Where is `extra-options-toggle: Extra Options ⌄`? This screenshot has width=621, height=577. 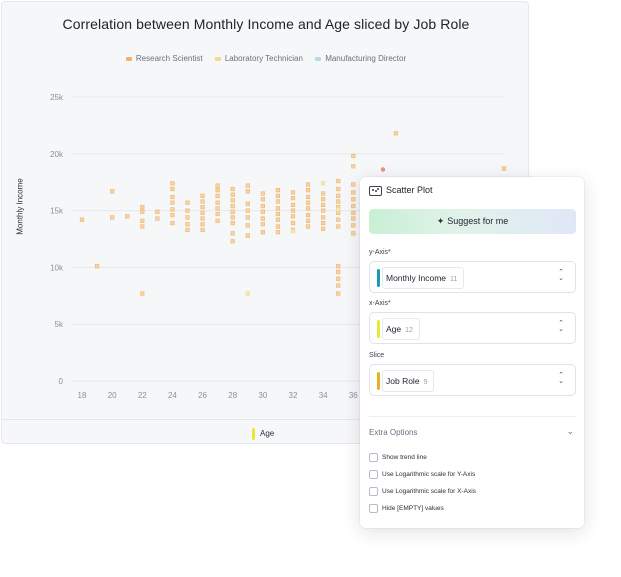
extra-options-toggle: Extra Options ⌄ is located at coordinates (472, 433).